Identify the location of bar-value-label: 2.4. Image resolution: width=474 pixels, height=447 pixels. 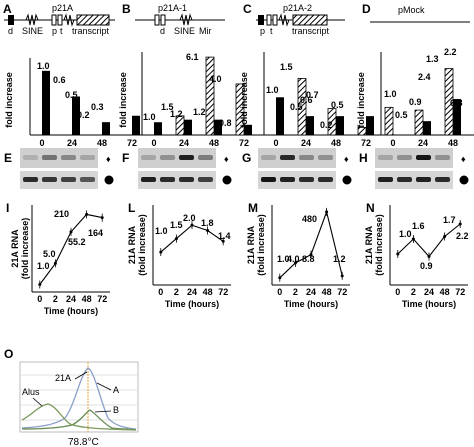
(424, 77).